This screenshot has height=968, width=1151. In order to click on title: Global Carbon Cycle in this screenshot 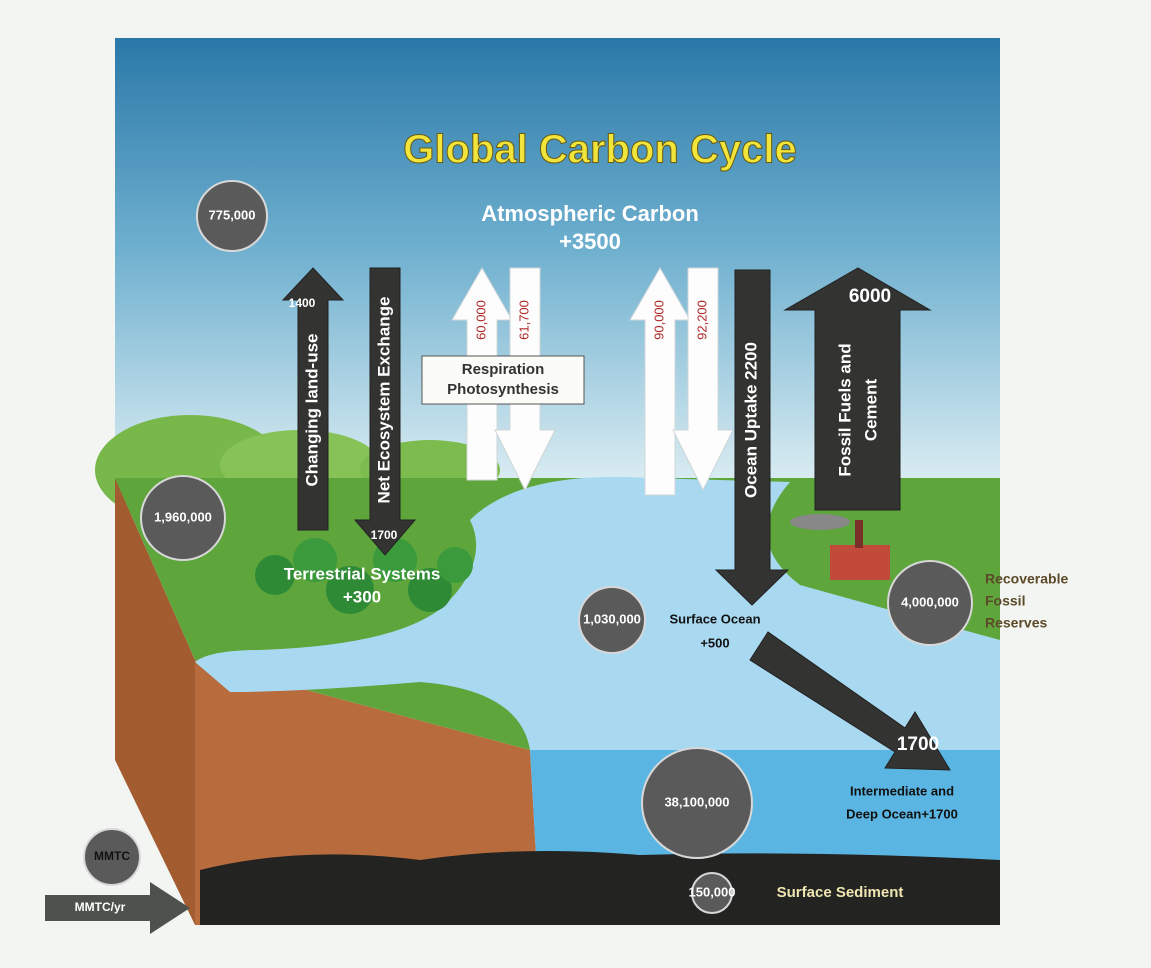, I will do `click(599, 150)`.